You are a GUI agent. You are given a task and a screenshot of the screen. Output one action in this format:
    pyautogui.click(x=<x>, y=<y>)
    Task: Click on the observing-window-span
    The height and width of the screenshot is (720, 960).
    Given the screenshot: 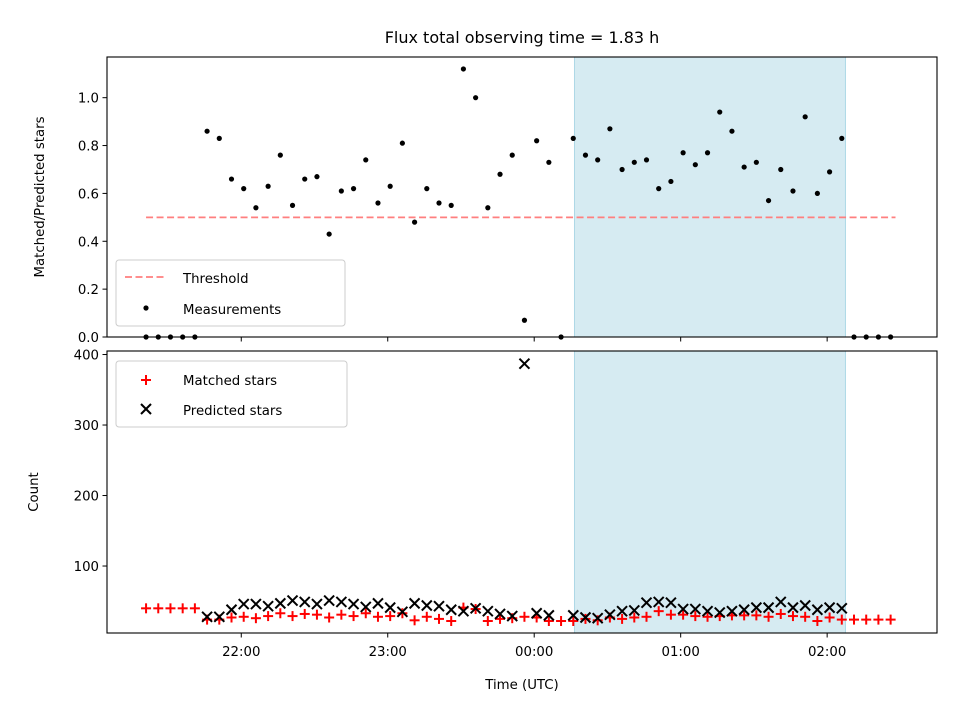 What is the action you would take?
    pyautogui.click(x=710, y=492)
    